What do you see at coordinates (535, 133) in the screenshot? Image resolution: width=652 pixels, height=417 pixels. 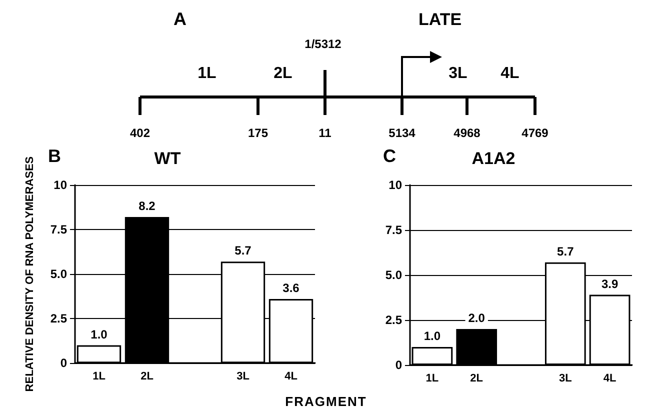 I see `text: 4769` at bounding box center [535, 133].